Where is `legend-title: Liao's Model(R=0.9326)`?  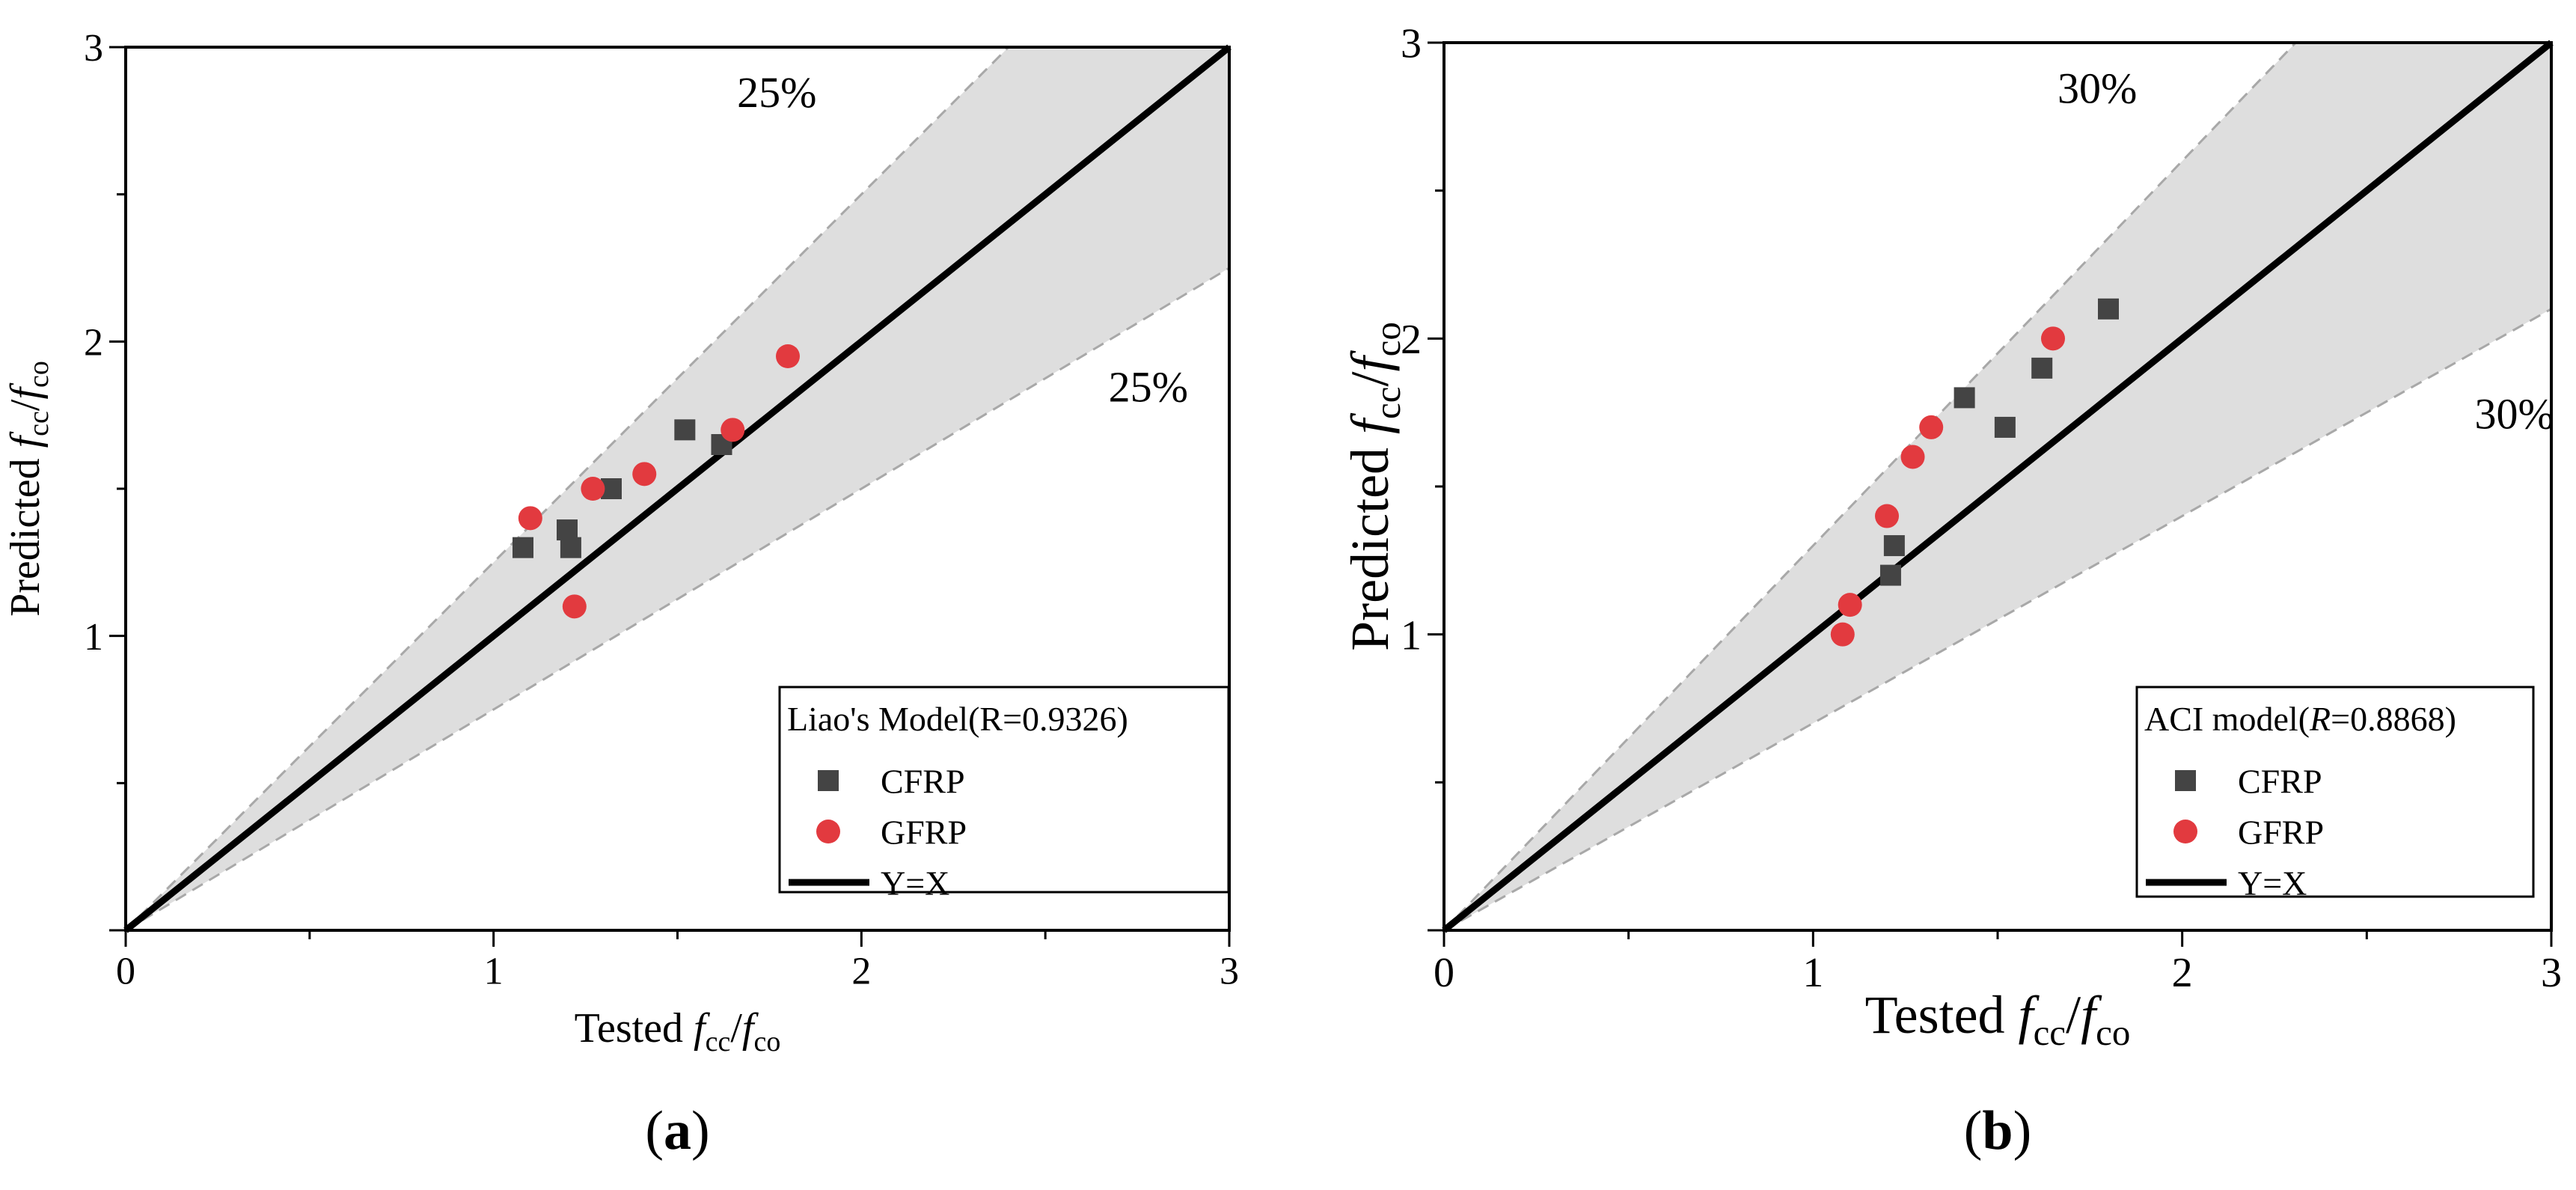 legend-title: Liao's Model(R=0.9326) is located at coordinates (958, 719).